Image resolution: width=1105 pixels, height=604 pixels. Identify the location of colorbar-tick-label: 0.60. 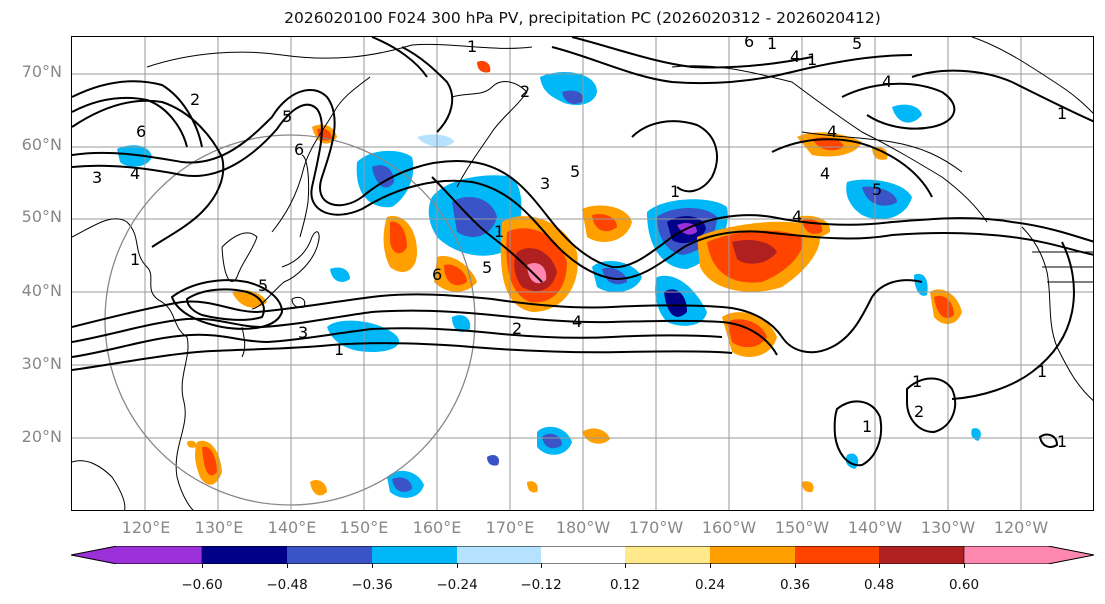
(964, 585).